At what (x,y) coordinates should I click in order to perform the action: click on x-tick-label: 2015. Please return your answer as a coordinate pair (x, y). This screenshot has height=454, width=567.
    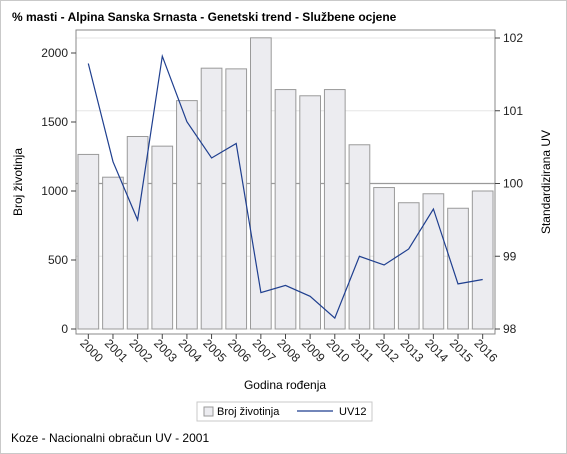
    Looking at the image, I should click on (461, 350).